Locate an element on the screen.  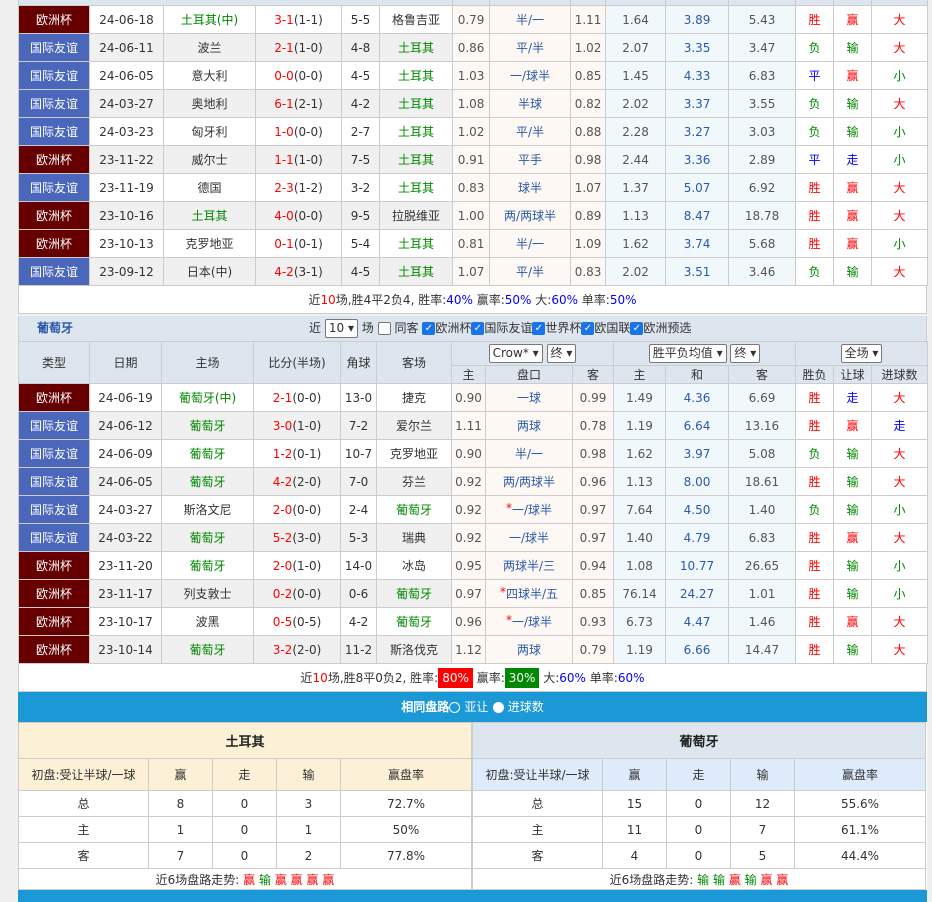
home-team: 列支敦士 is located at coordinates (207, 593).